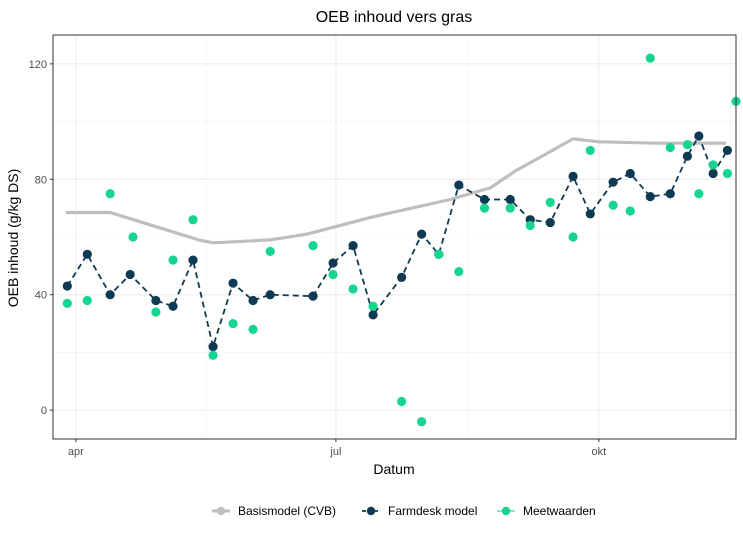  Describe the element at coordinates (559, 511) in the screenshot. I see `legend-label: Meetwaarden` at that location.